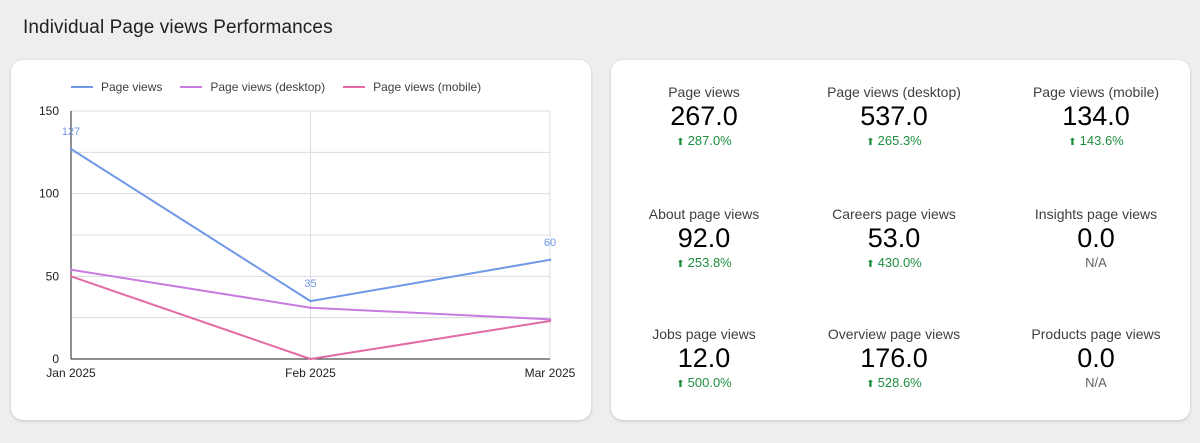 This screenshot has width=1200, height=443. What do you see at coordinates (709, 262) in the screenshot?
I see `kpi-delta-text: 253.8%` at bounding box center [709, 262].